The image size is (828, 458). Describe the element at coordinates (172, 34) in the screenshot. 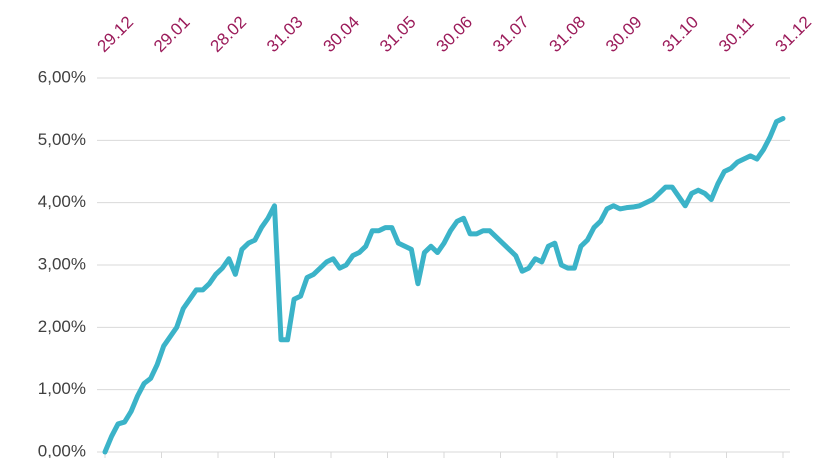

I see `x-tick-label: 29.01` at that location.